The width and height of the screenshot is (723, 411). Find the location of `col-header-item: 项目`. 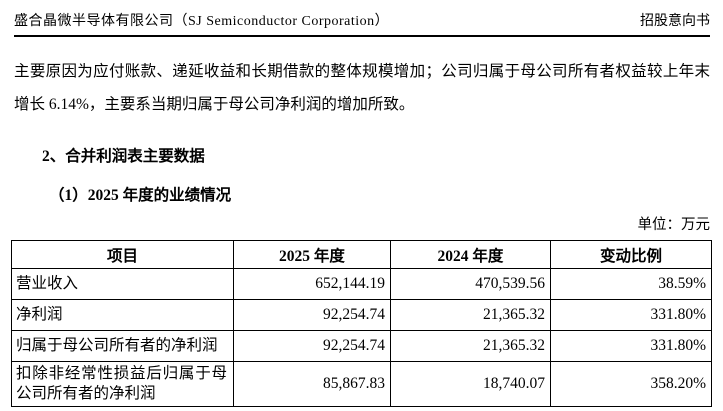

col-header-item: 项目 is located at coordinates (122, 254).